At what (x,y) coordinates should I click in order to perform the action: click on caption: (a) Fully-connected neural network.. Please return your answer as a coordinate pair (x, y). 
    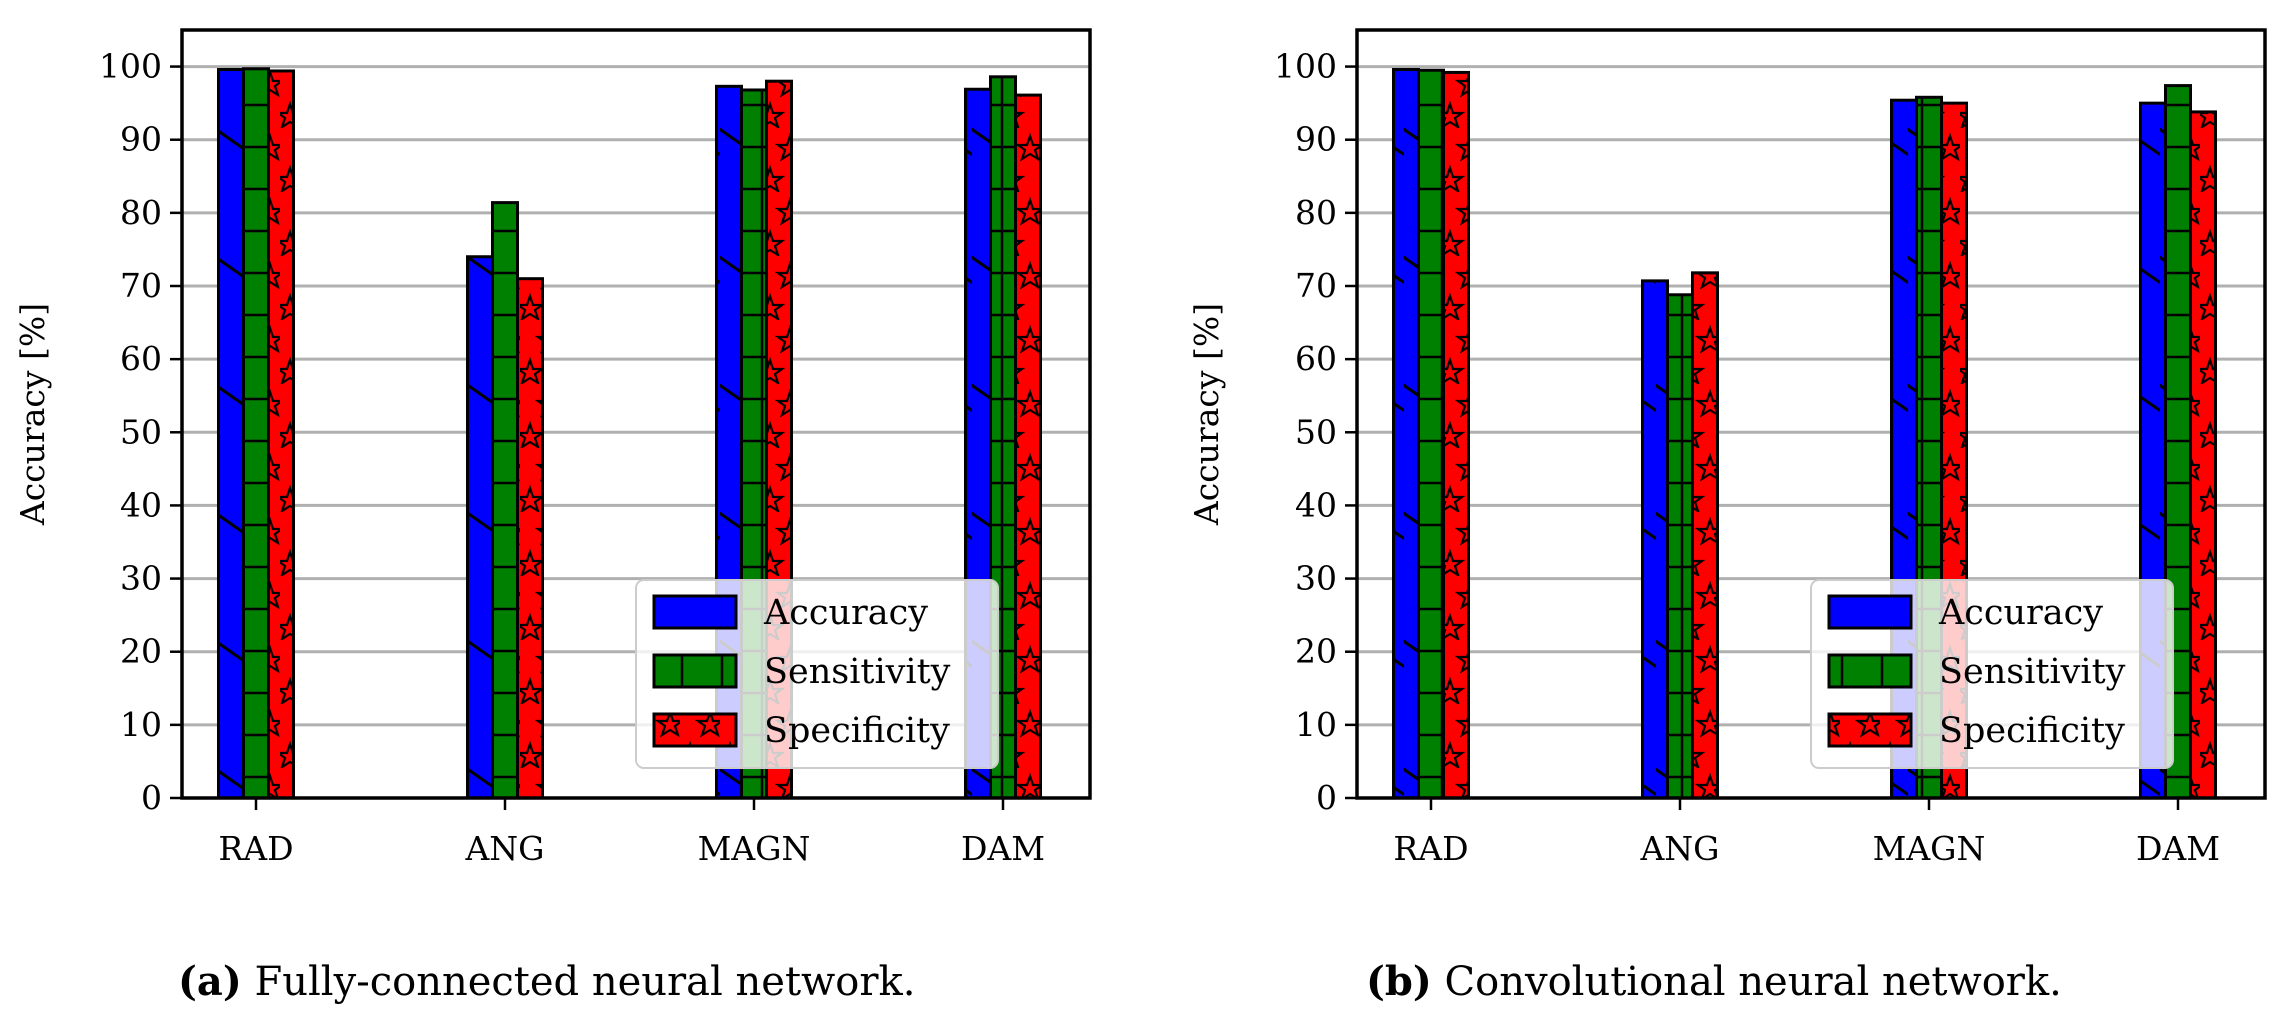
    Looking at the image, I should click on (546, 981).